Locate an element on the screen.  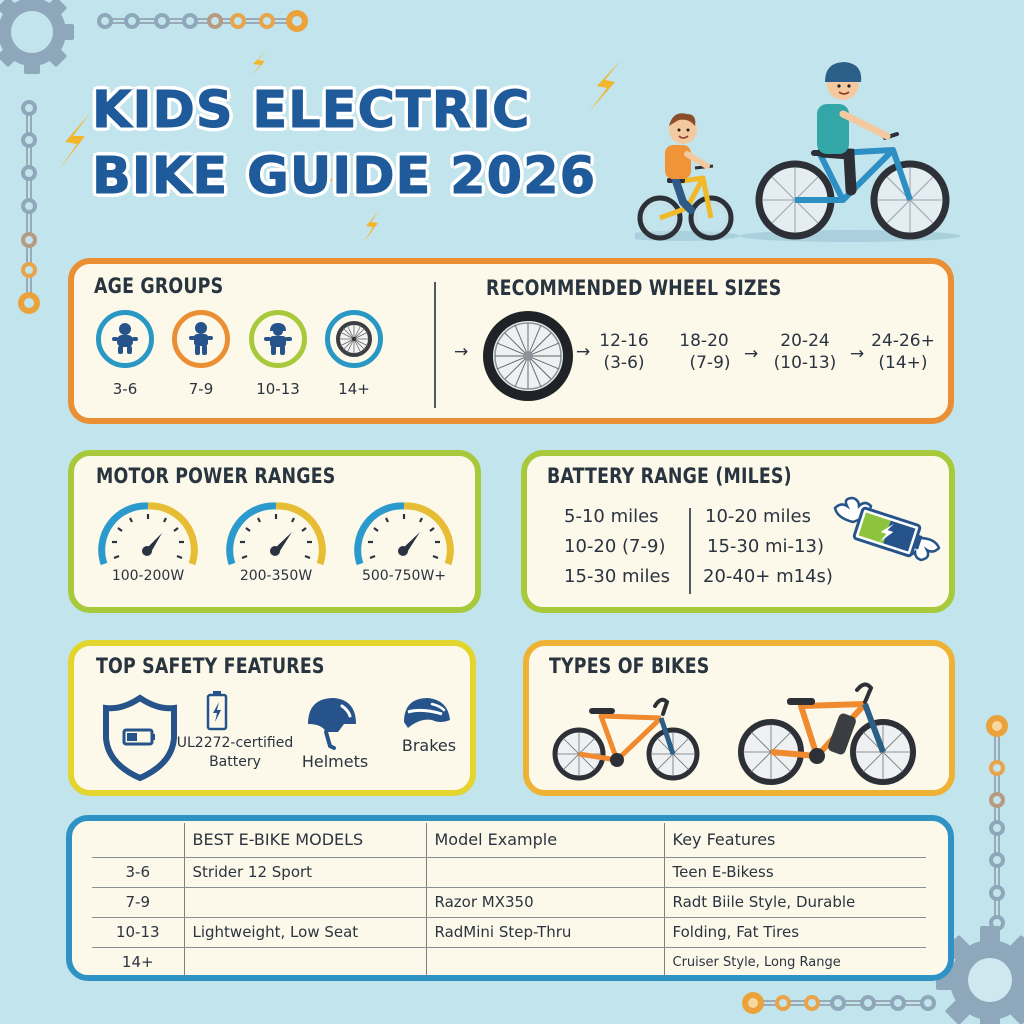
wheel-size: 18-20 is located at coordinates (704, 341).